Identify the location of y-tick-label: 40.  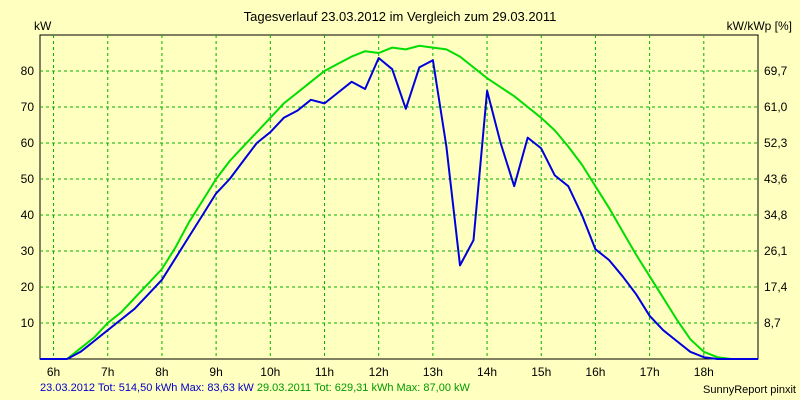
(28, 215).